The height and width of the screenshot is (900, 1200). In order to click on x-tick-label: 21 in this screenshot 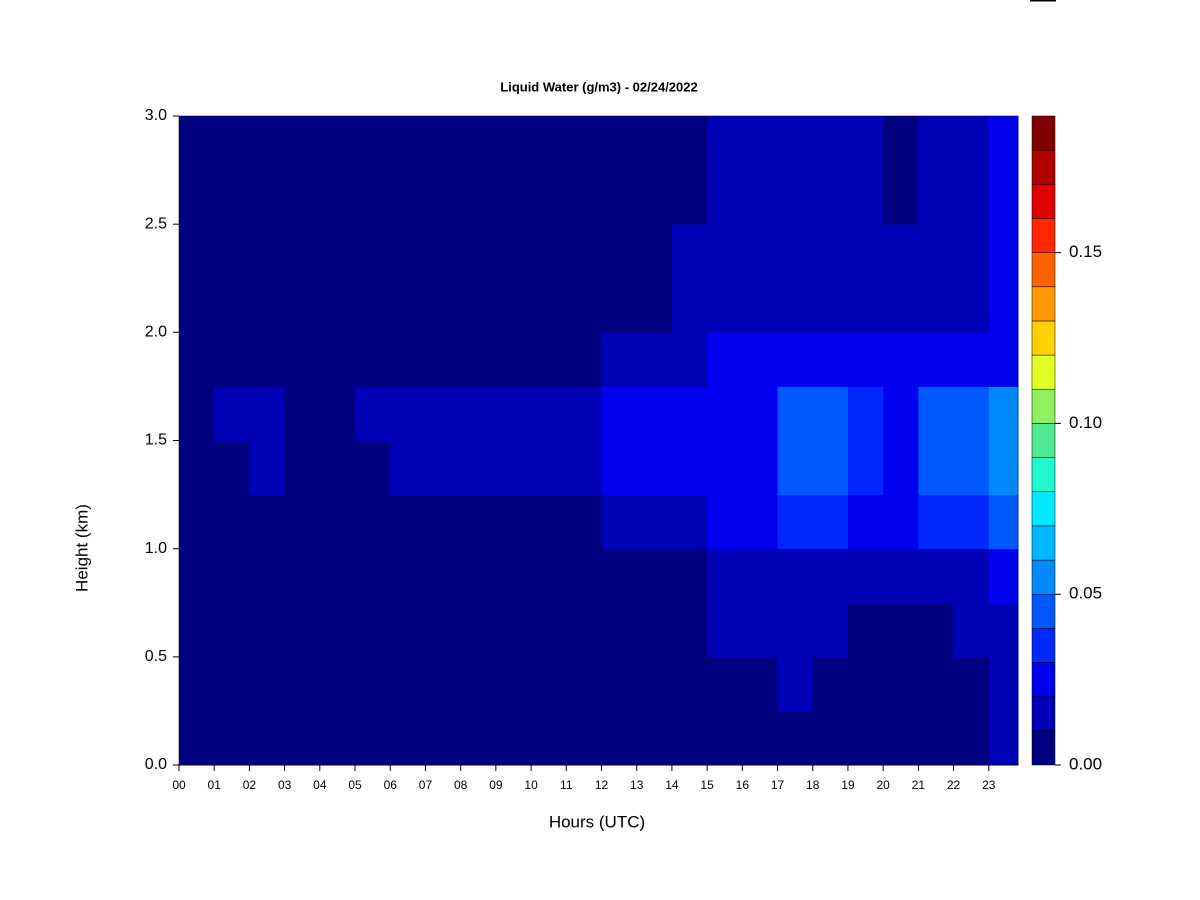, I will do `click(919, 785)`.